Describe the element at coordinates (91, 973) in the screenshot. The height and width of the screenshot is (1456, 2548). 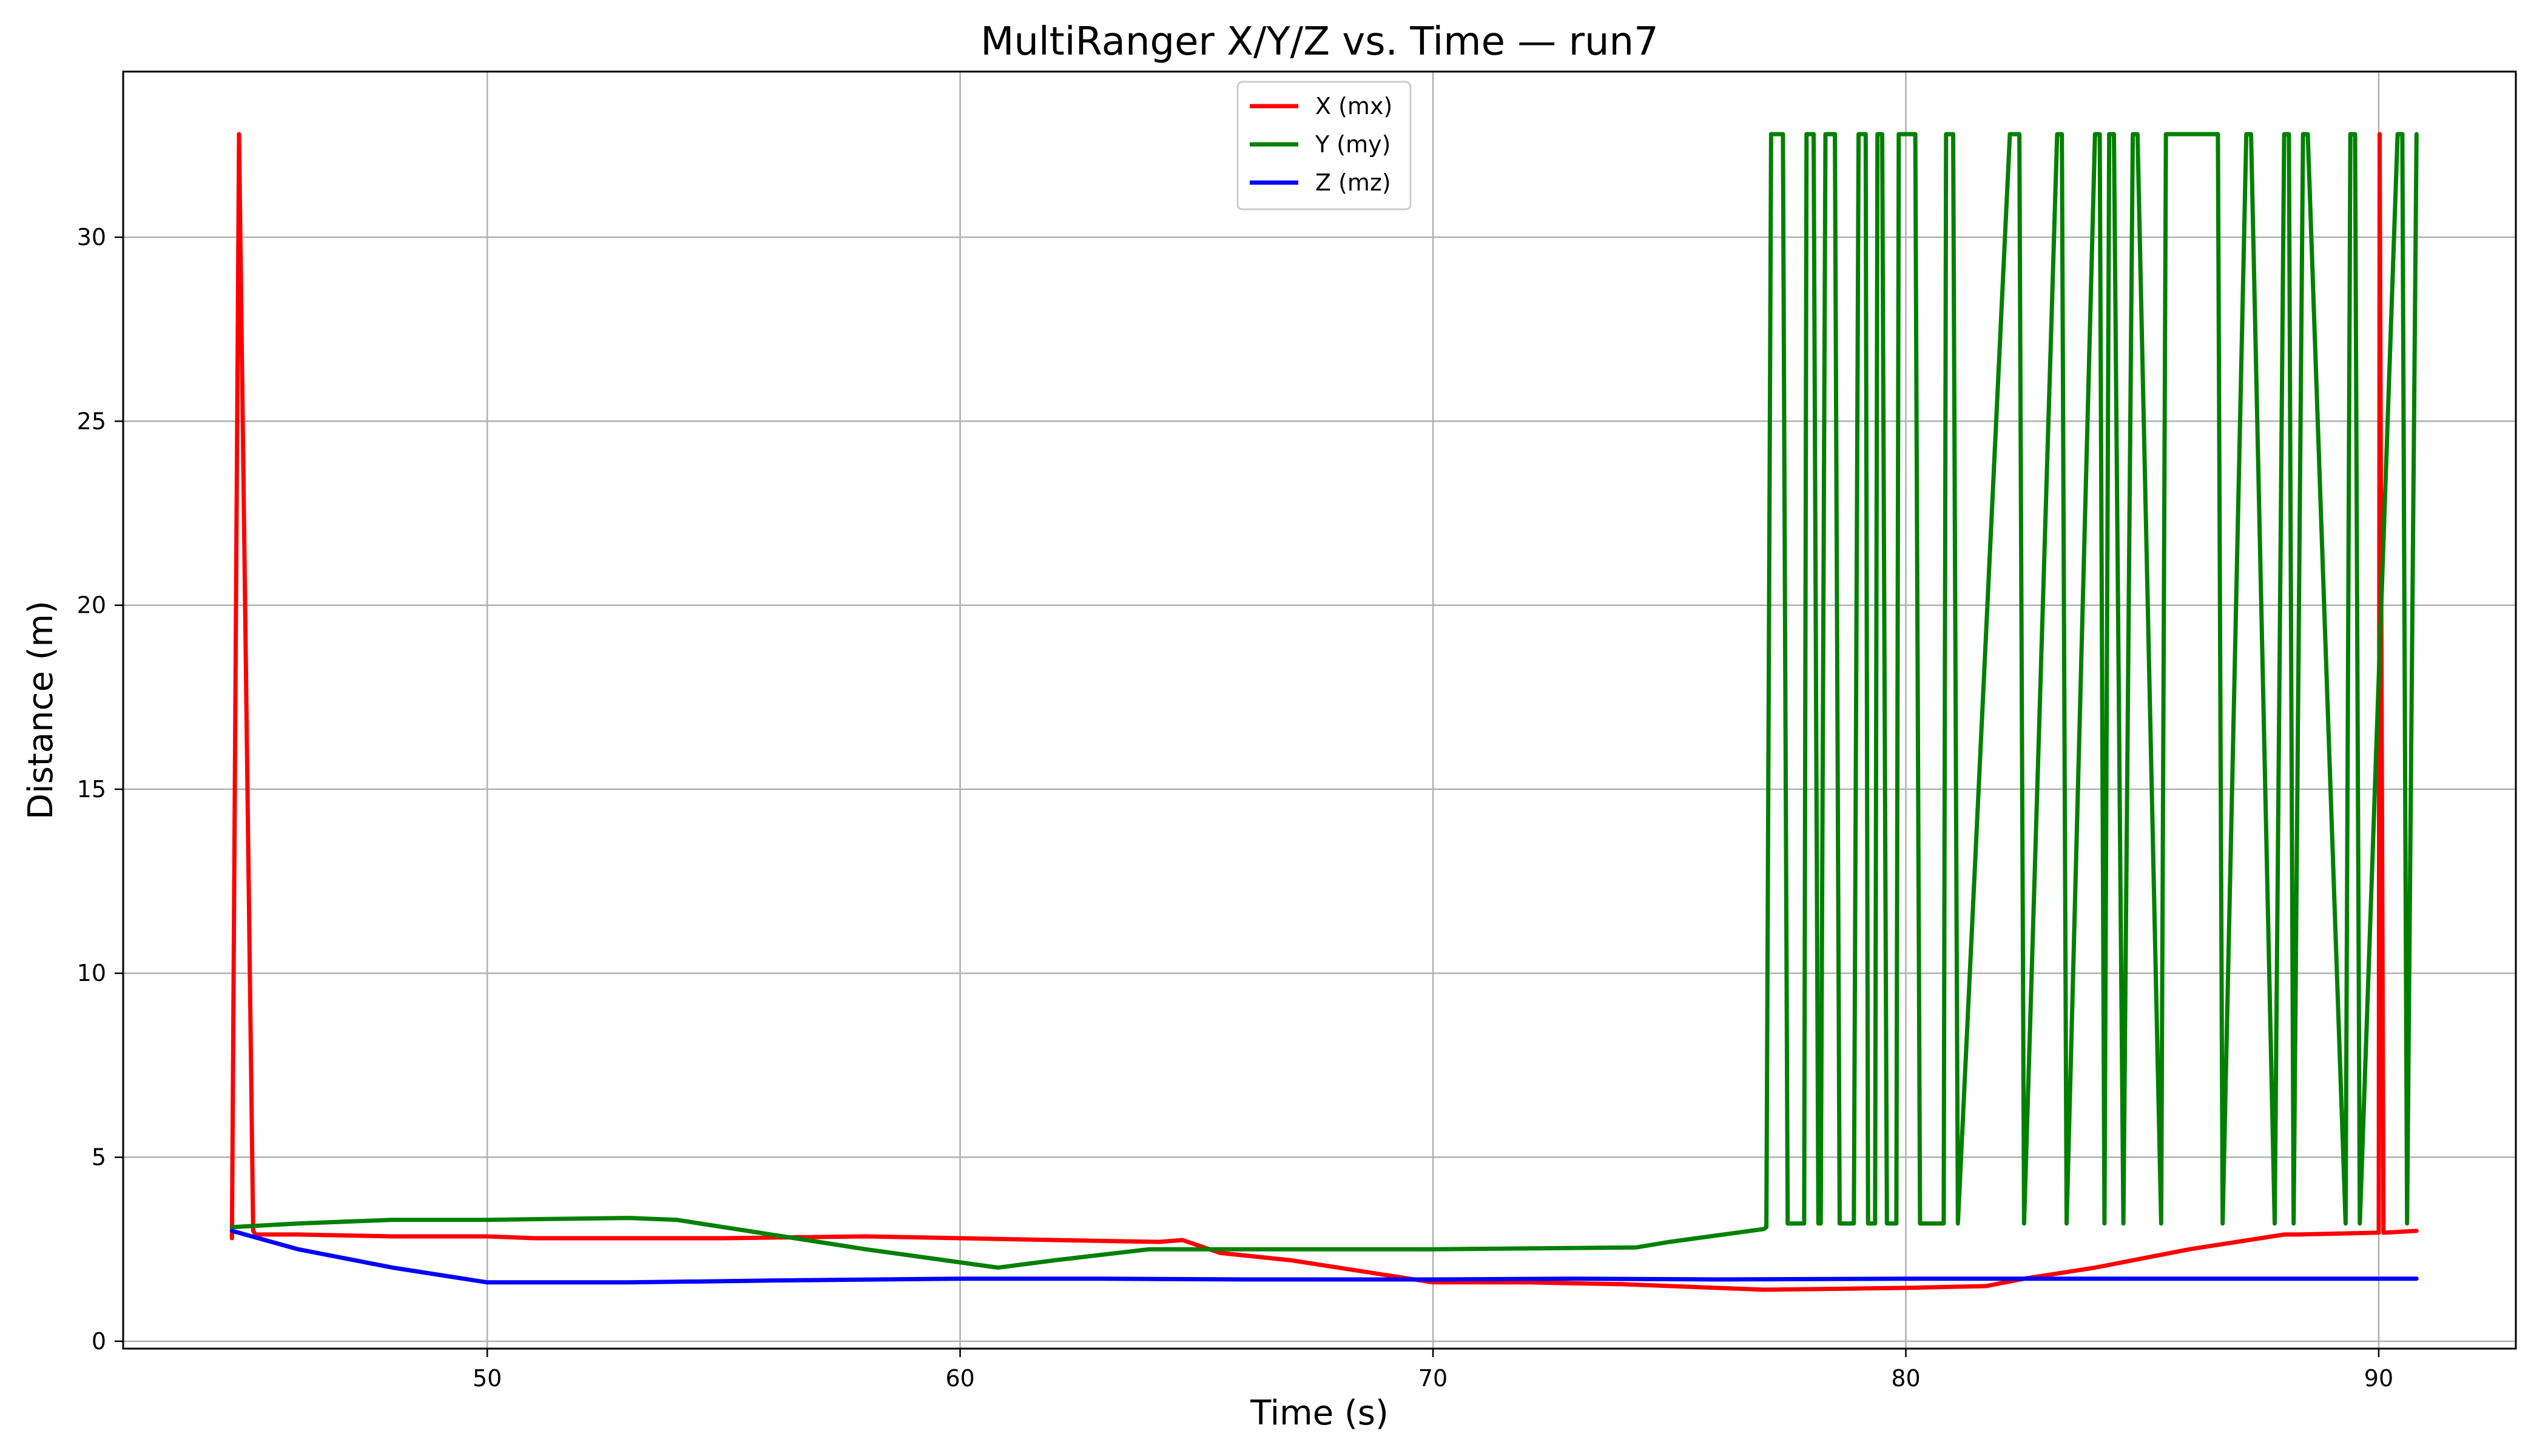
I see `y-tick-label: 10` at that location.